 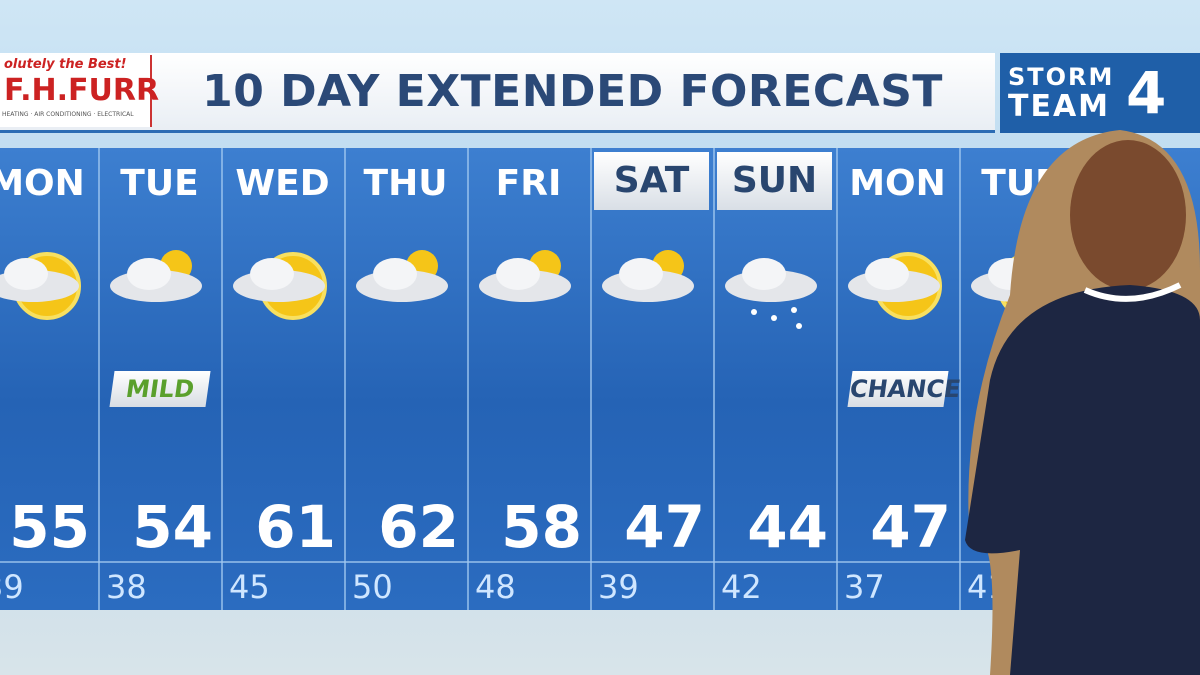 What do you see at coordinates (160, 389) in the screenshot?
I see `badge: MILD` at bounding box center [160, 389].